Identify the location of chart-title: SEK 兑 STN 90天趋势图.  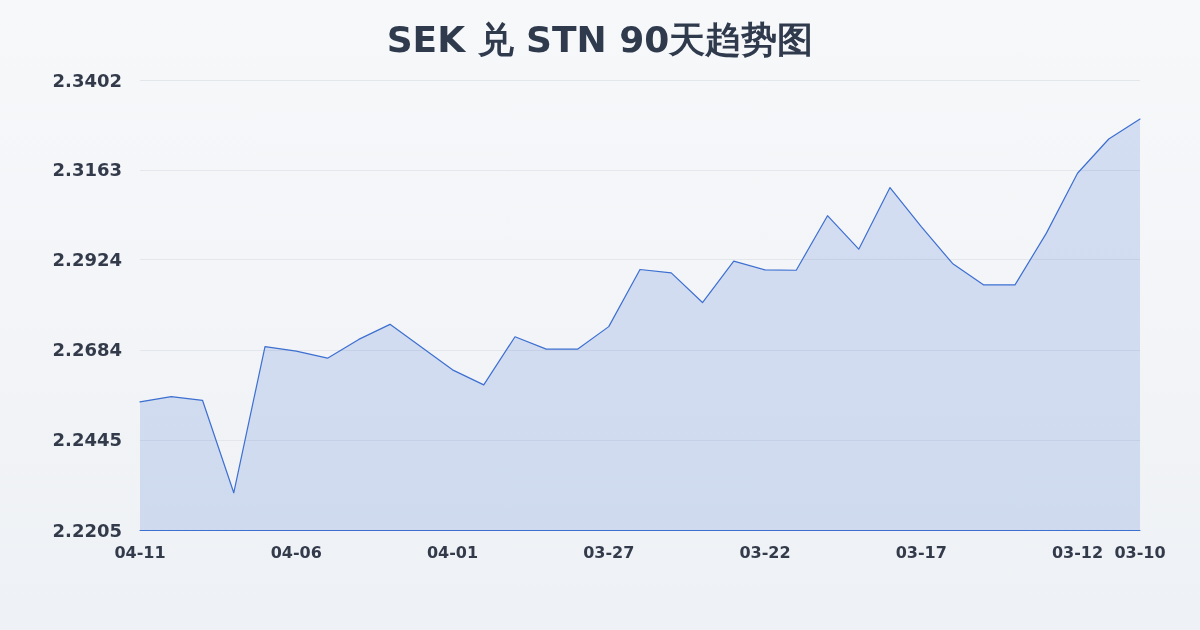
(600, 39).